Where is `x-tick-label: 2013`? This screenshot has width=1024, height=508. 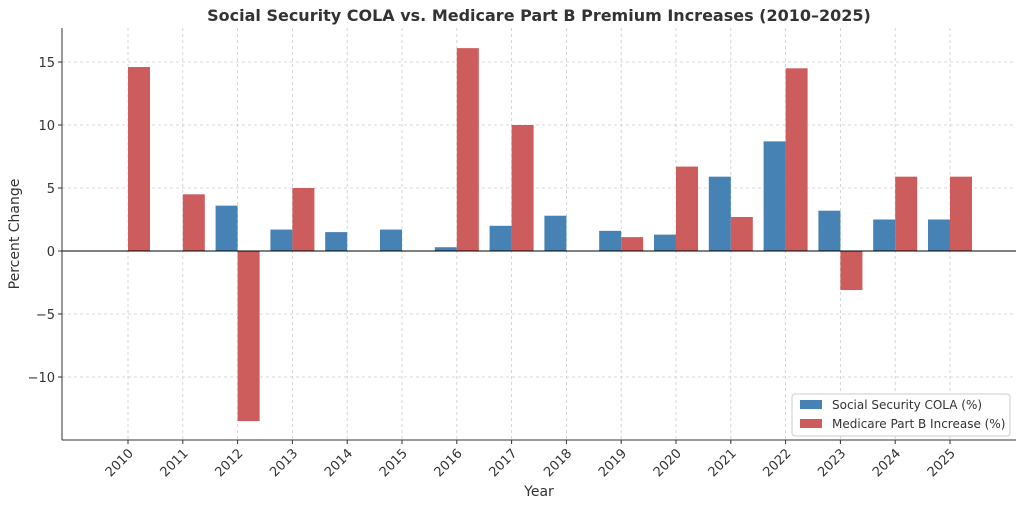
x-tick-label: 2013 is located at coordinates (284, 463).